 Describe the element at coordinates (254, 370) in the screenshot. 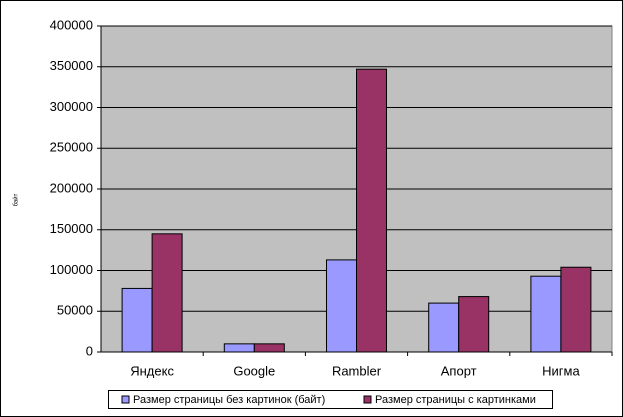

I see `x-tick-label: Google` at that location.